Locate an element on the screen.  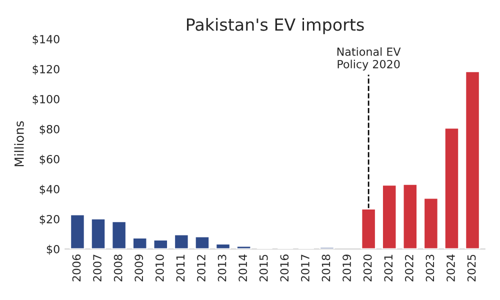
x-tick-label: 2009 is located at coordinates (139, 268).